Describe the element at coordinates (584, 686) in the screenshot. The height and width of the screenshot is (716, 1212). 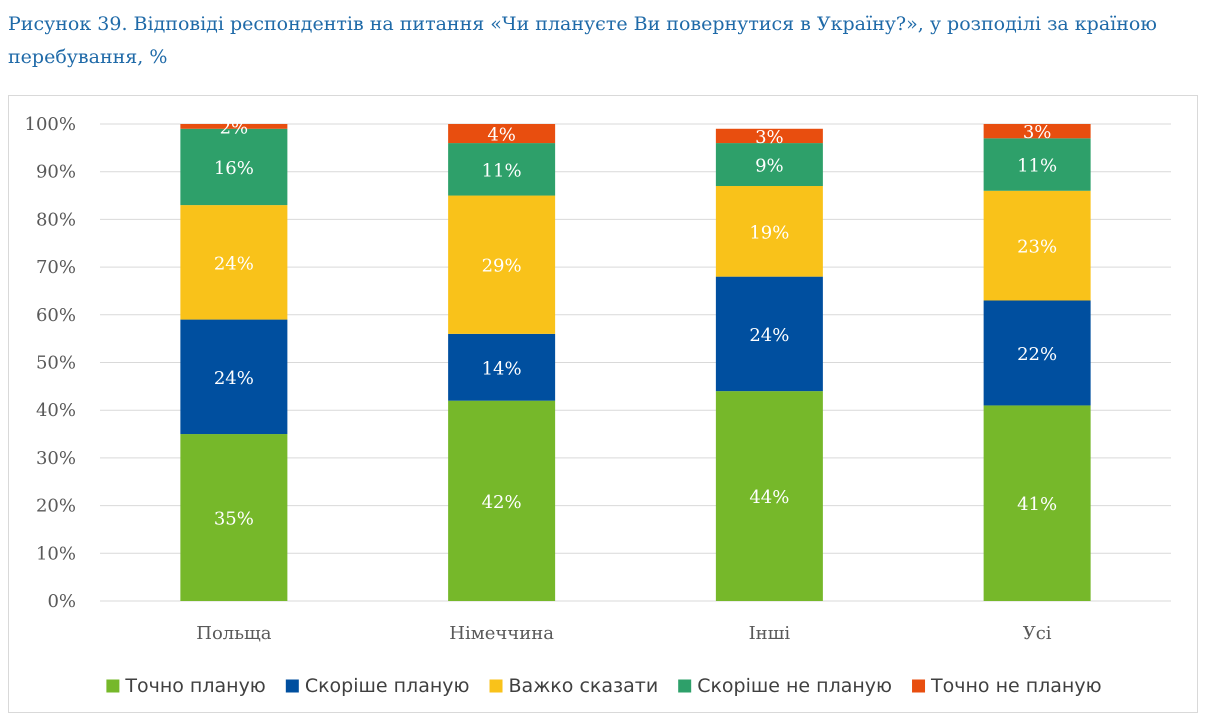
I see `legend-label: Важко сказати` at that location.